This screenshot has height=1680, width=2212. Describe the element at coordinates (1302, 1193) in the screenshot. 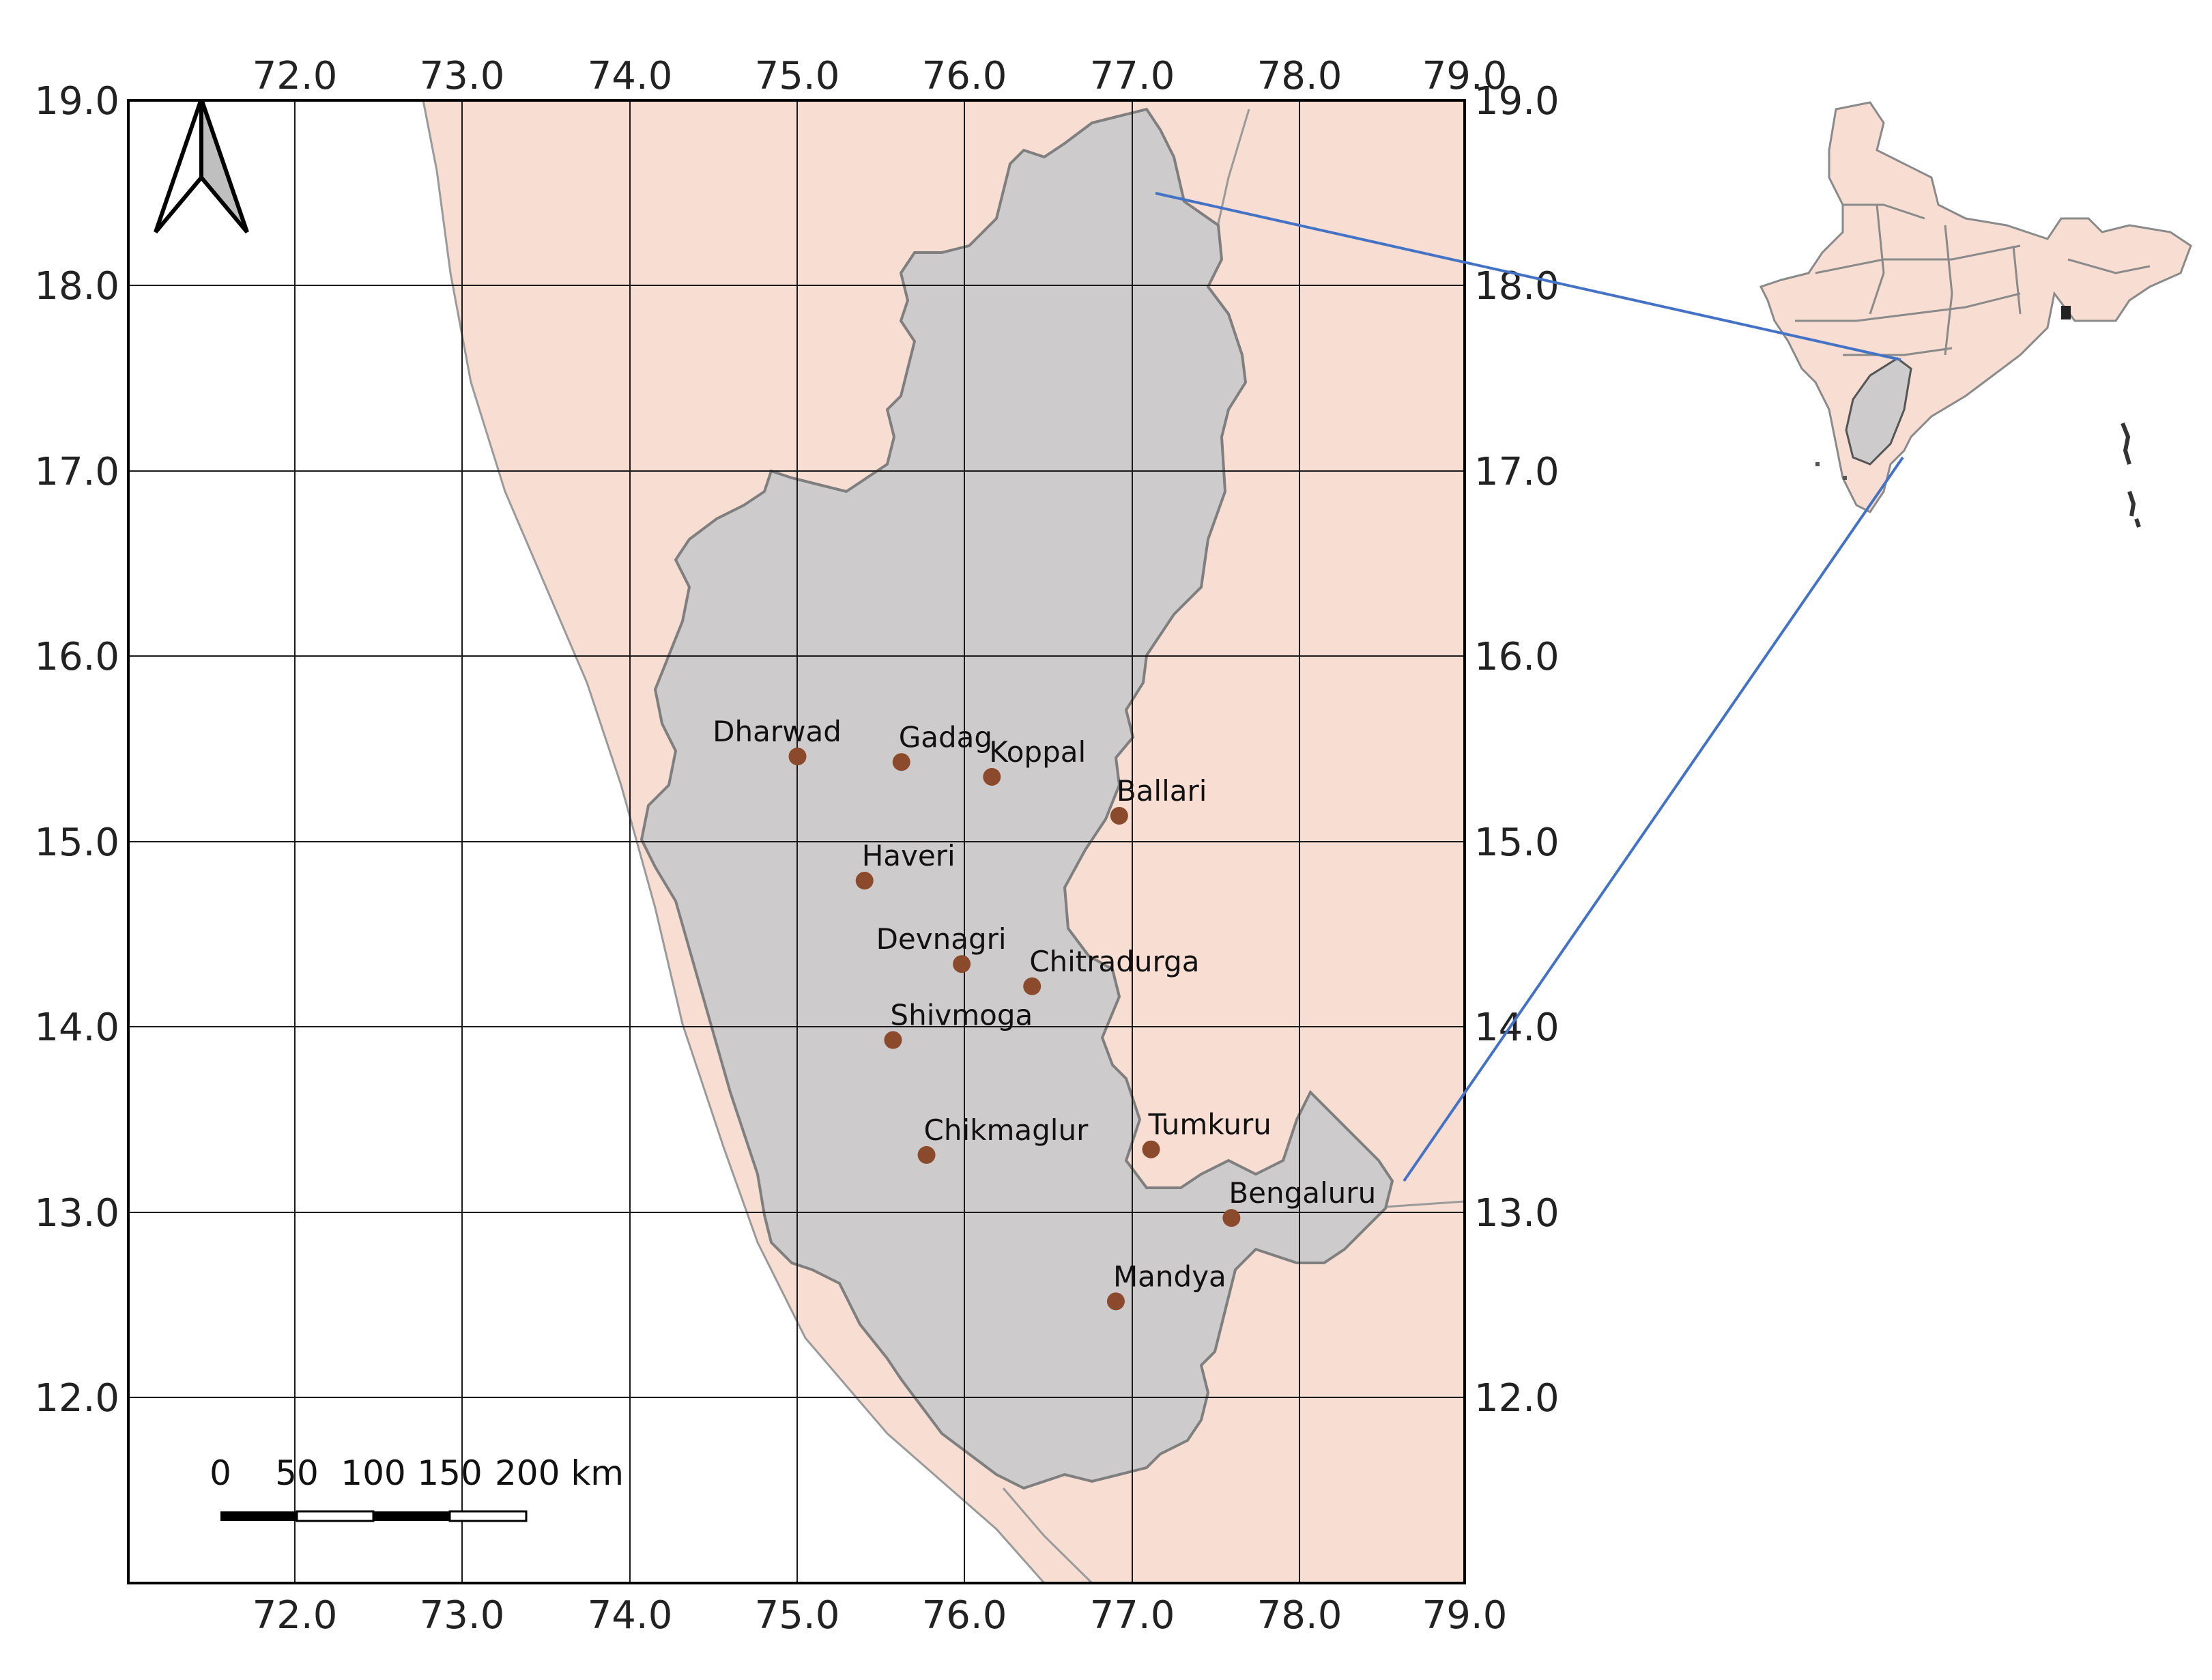

I see `city-label-bengaluru: Bengaluru` at that location.